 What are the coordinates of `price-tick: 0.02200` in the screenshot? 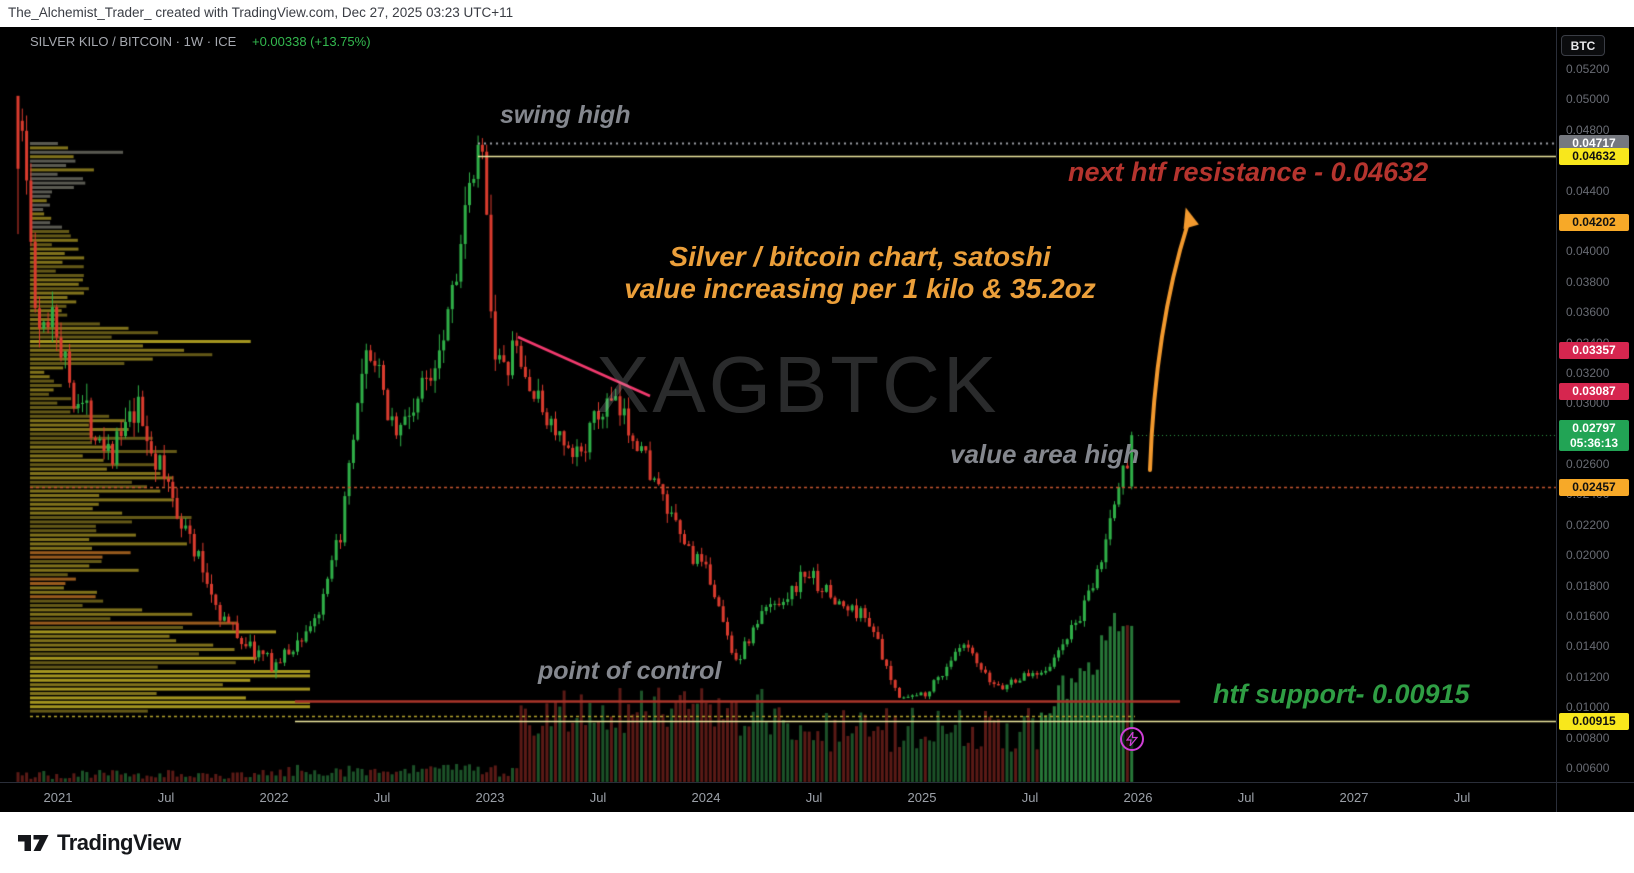 It's located at (1588, 524).